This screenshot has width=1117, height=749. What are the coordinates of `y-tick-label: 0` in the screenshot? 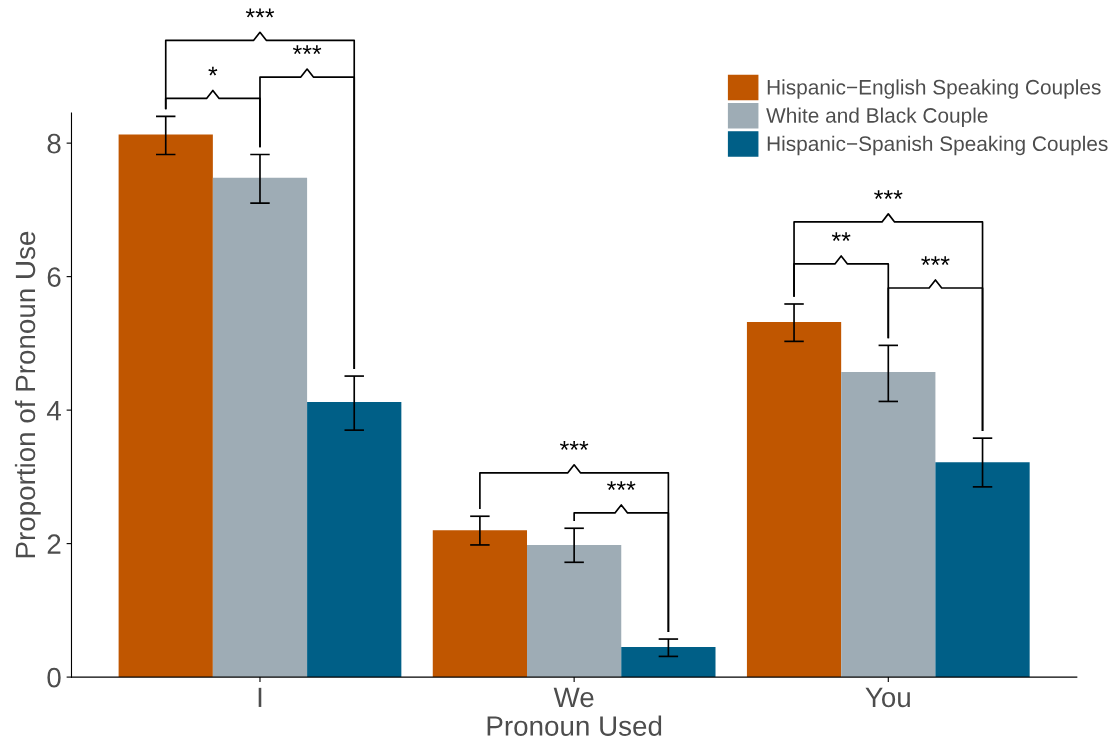 It's located at (54, 677).